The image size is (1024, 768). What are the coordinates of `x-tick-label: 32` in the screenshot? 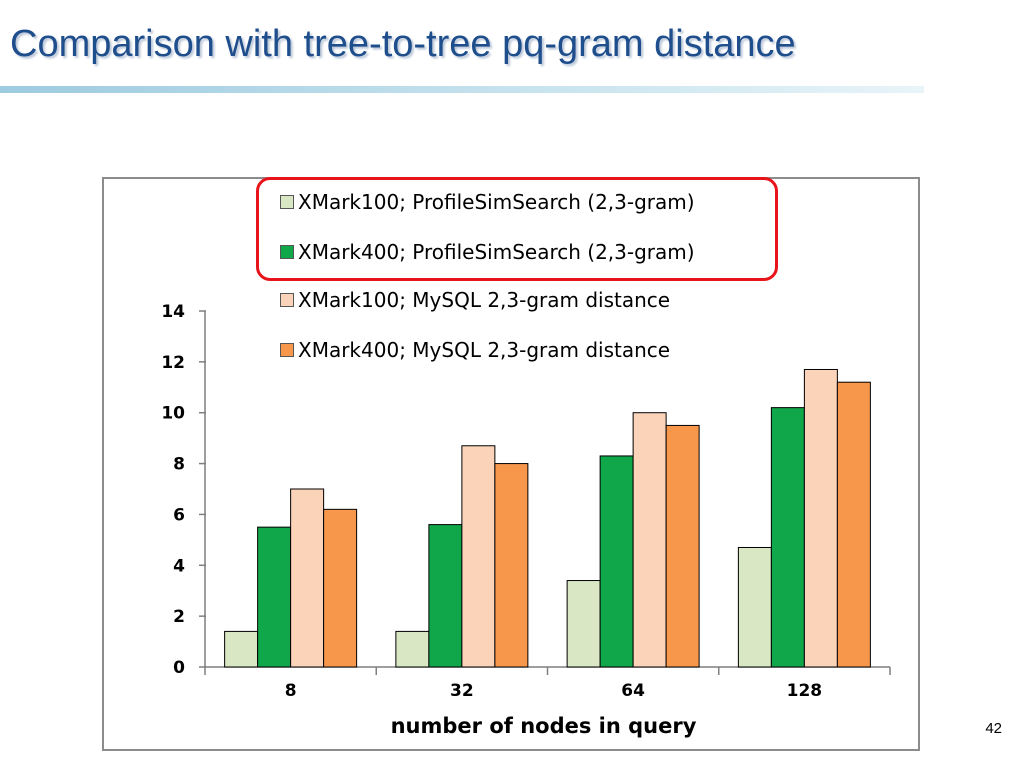 It's located at (462, 691).